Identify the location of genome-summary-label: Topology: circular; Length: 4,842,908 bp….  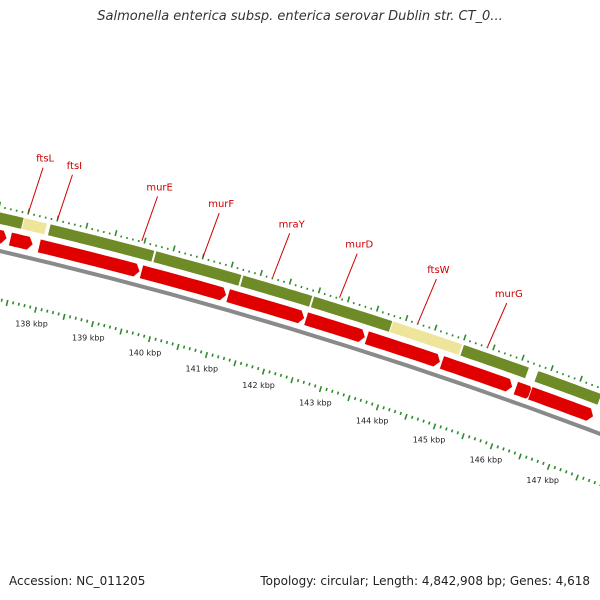
(425, 581).